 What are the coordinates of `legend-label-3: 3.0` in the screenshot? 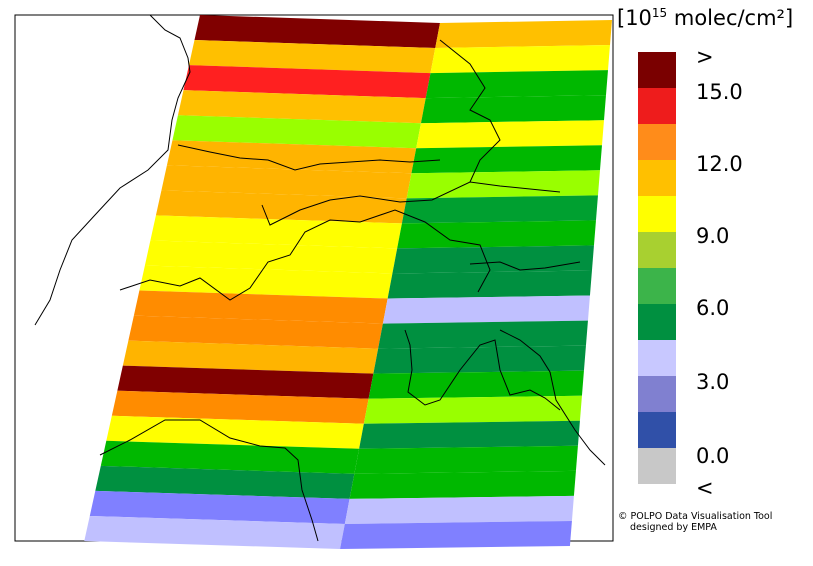 It's located at (713, 382).